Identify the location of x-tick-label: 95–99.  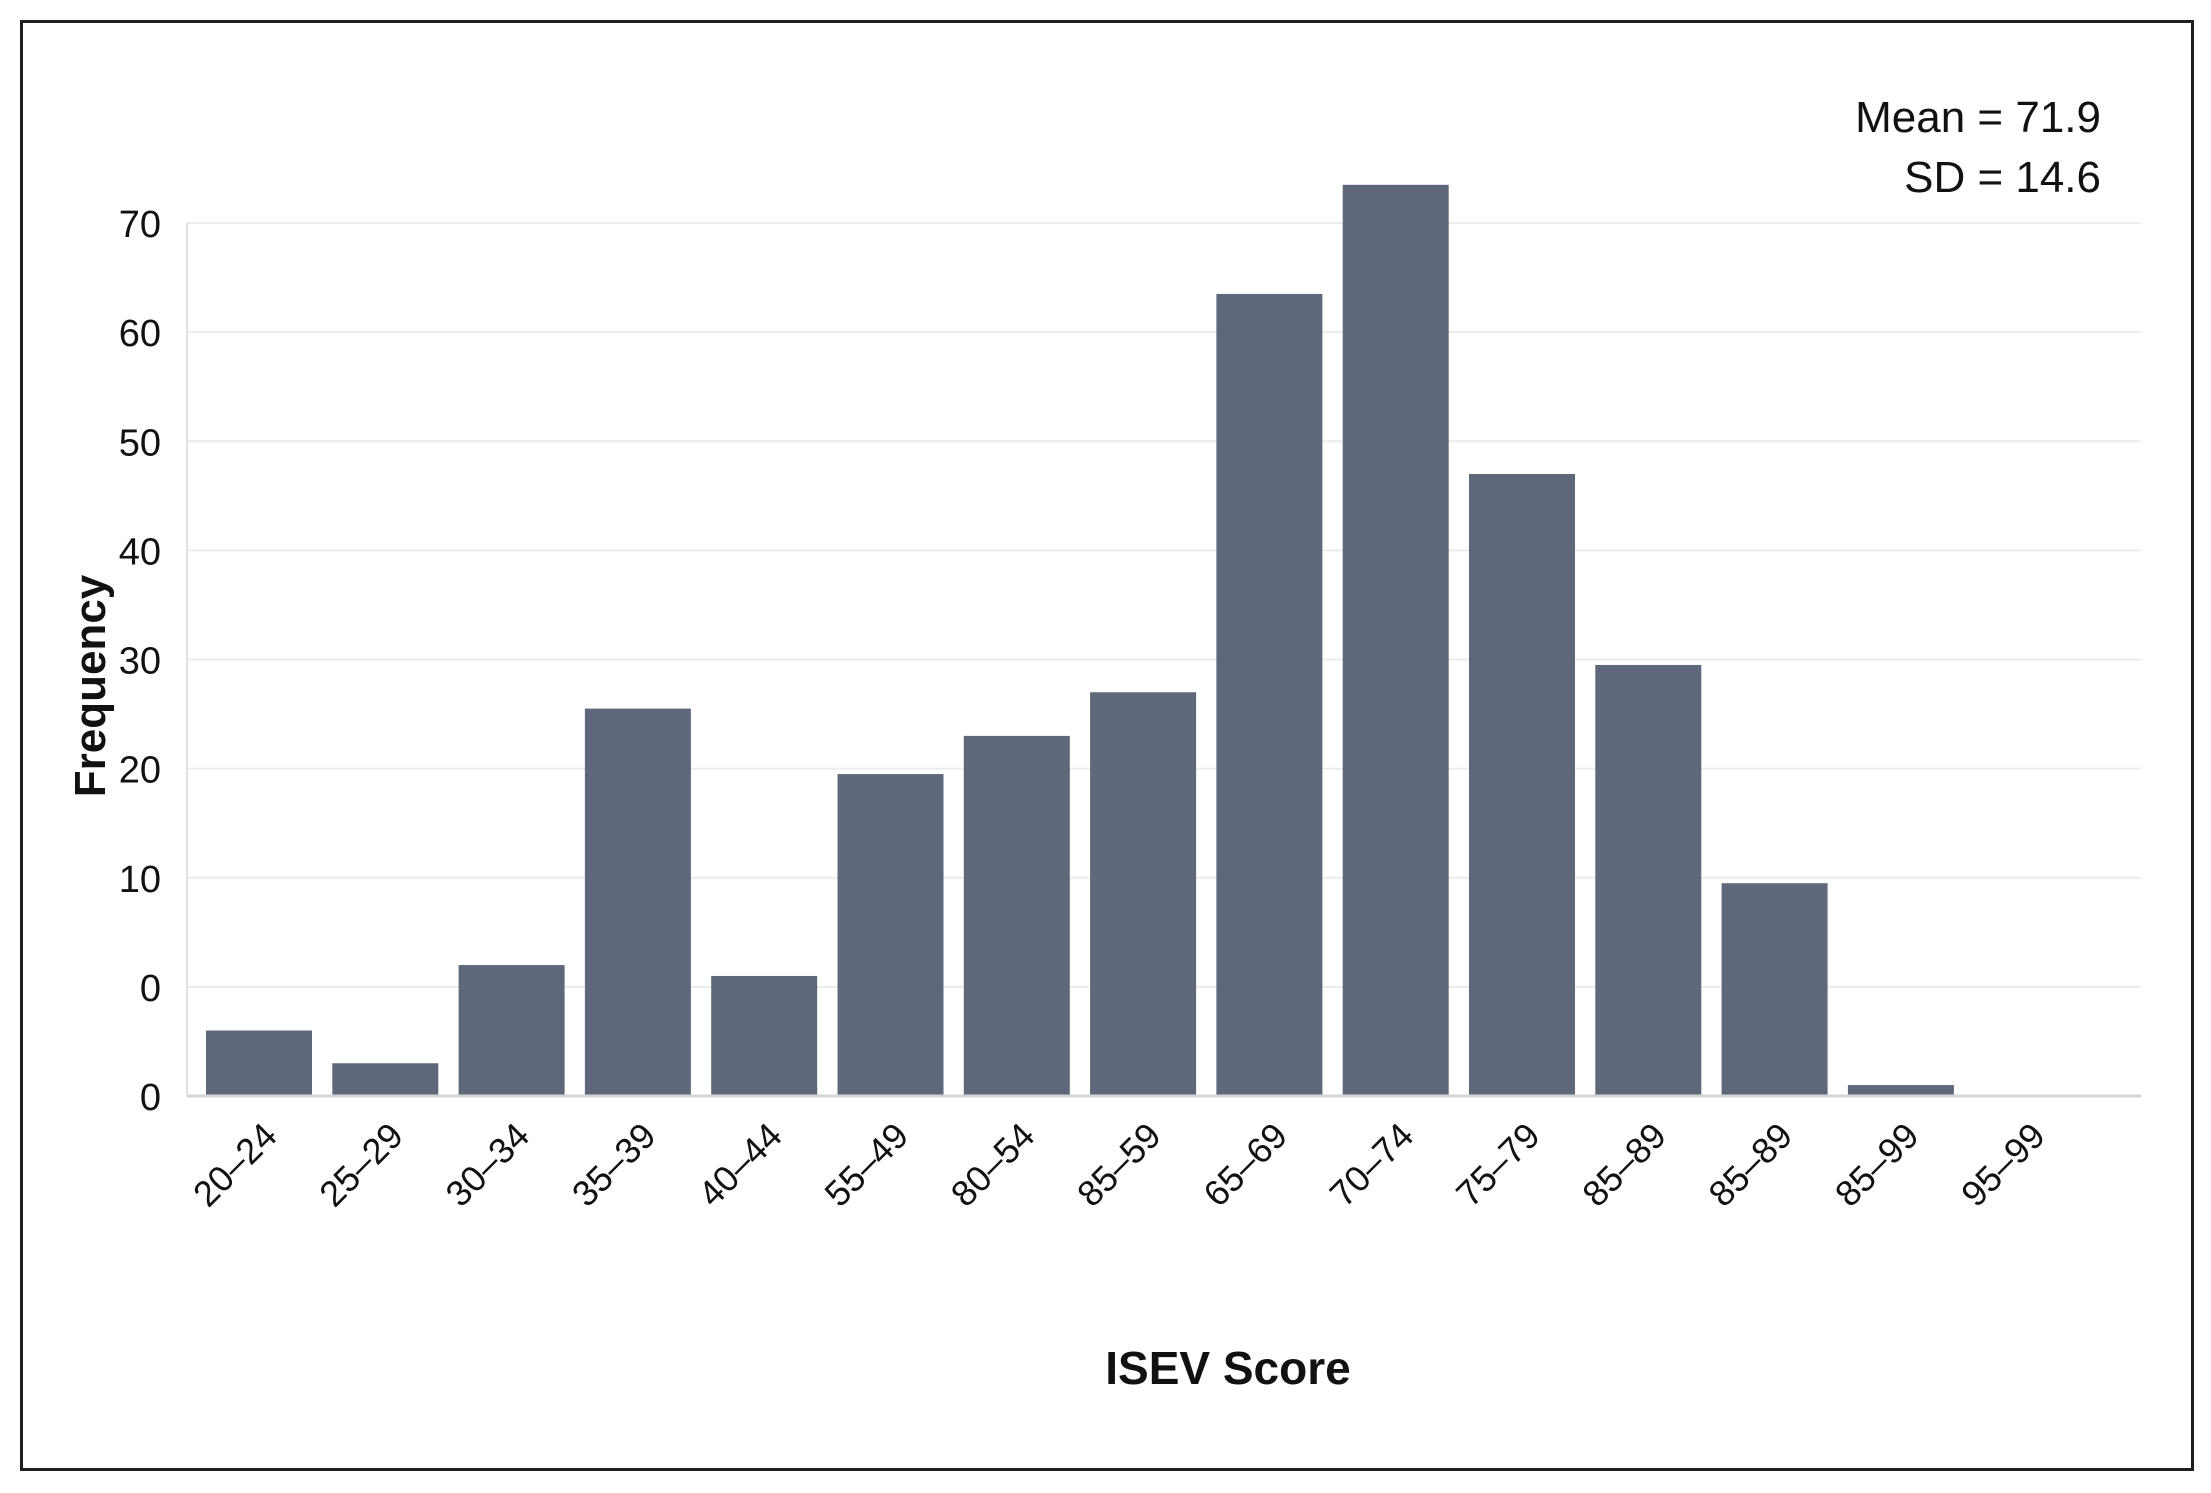
(2003, 1165).